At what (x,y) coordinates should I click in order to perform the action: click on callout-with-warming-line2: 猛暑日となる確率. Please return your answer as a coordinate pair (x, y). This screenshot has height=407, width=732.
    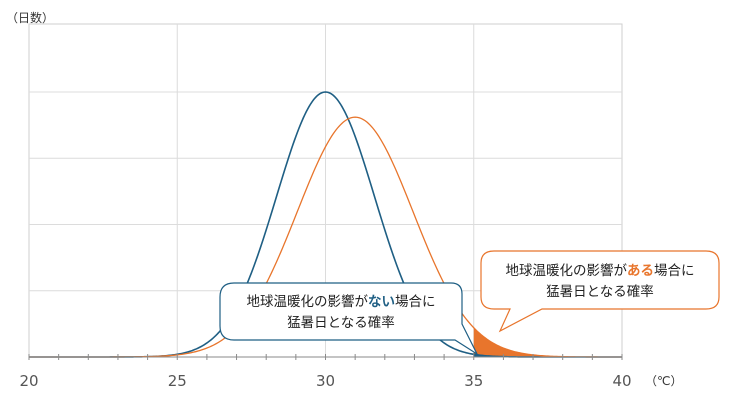
    Looking at the image, I should click on (600, 291).